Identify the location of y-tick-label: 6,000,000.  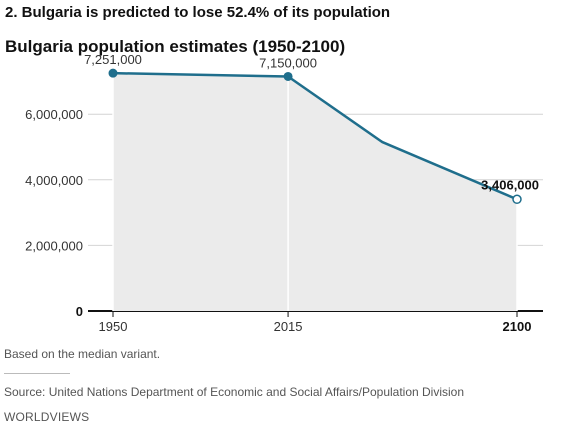
(54, 114).